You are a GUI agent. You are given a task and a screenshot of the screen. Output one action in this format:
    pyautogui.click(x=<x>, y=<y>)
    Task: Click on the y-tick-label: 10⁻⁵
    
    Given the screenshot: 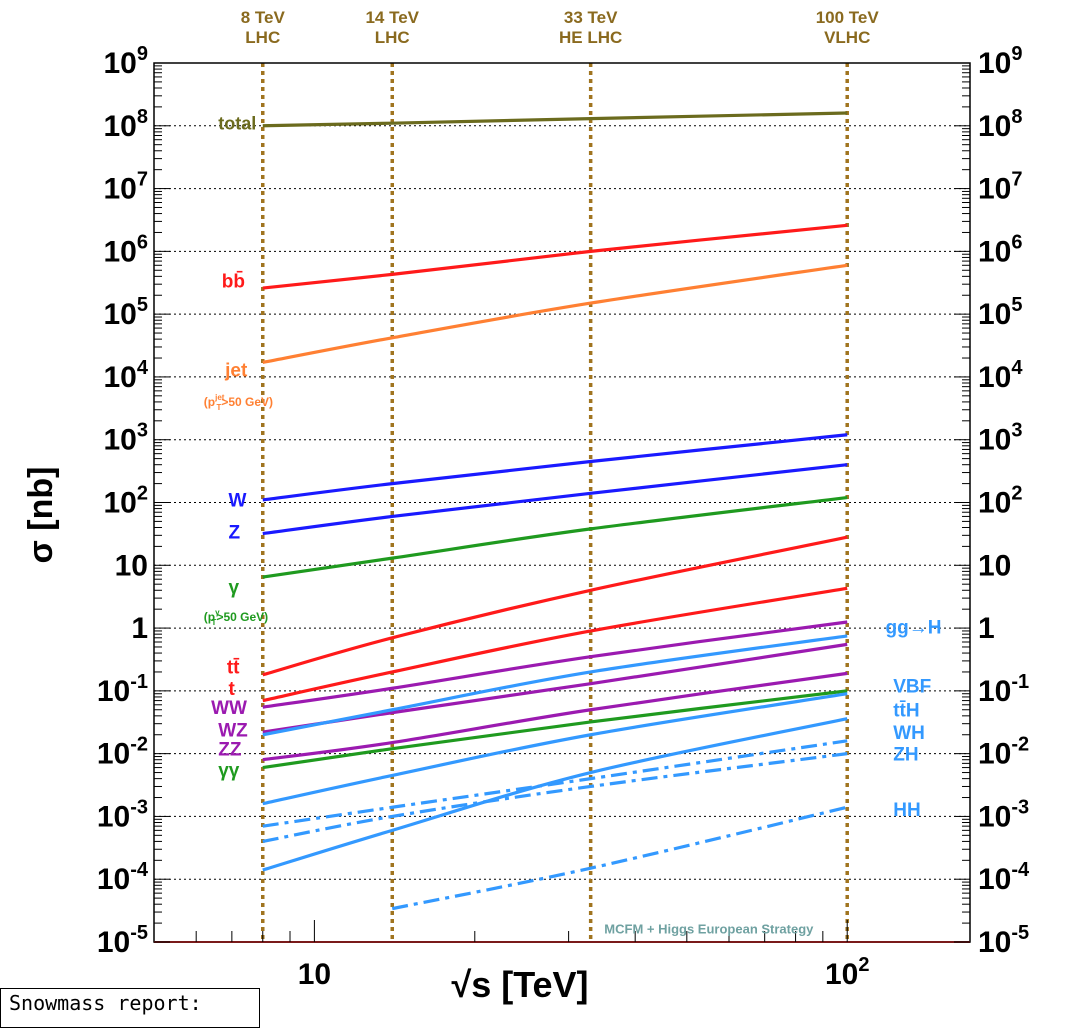 What is the action you would take?
    pyautogui.click(x=122, y=940)
    